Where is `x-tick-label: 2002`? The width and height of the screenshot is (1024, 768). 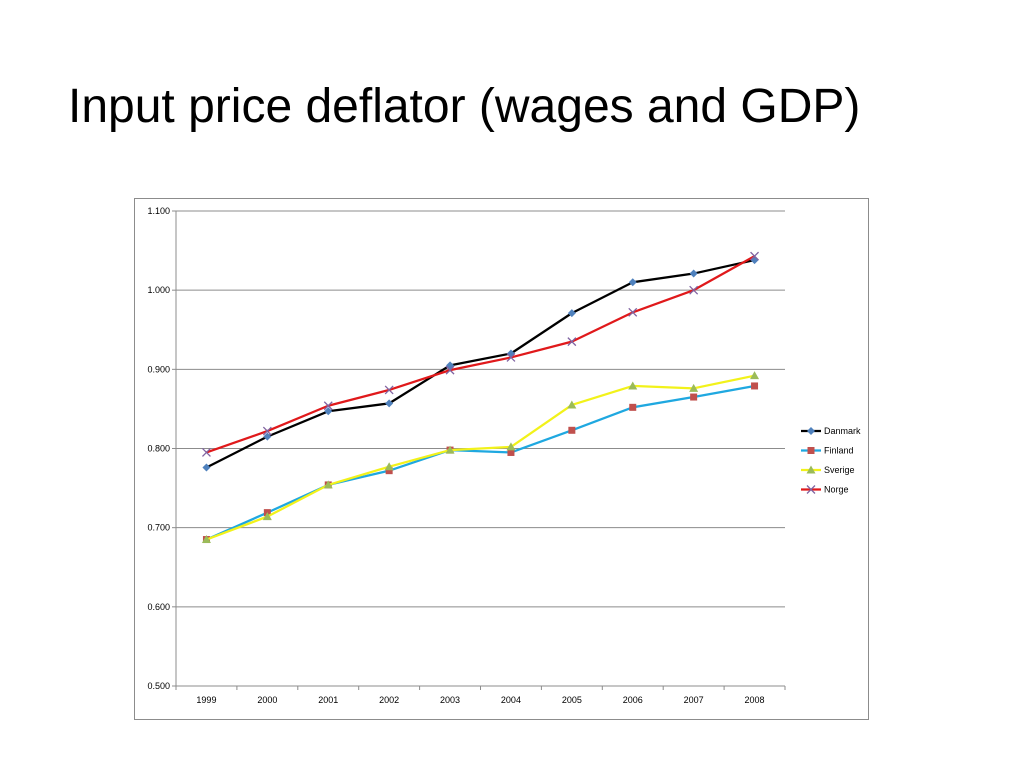 x-tick-label: 2002 is located at coordinates (389, 700).